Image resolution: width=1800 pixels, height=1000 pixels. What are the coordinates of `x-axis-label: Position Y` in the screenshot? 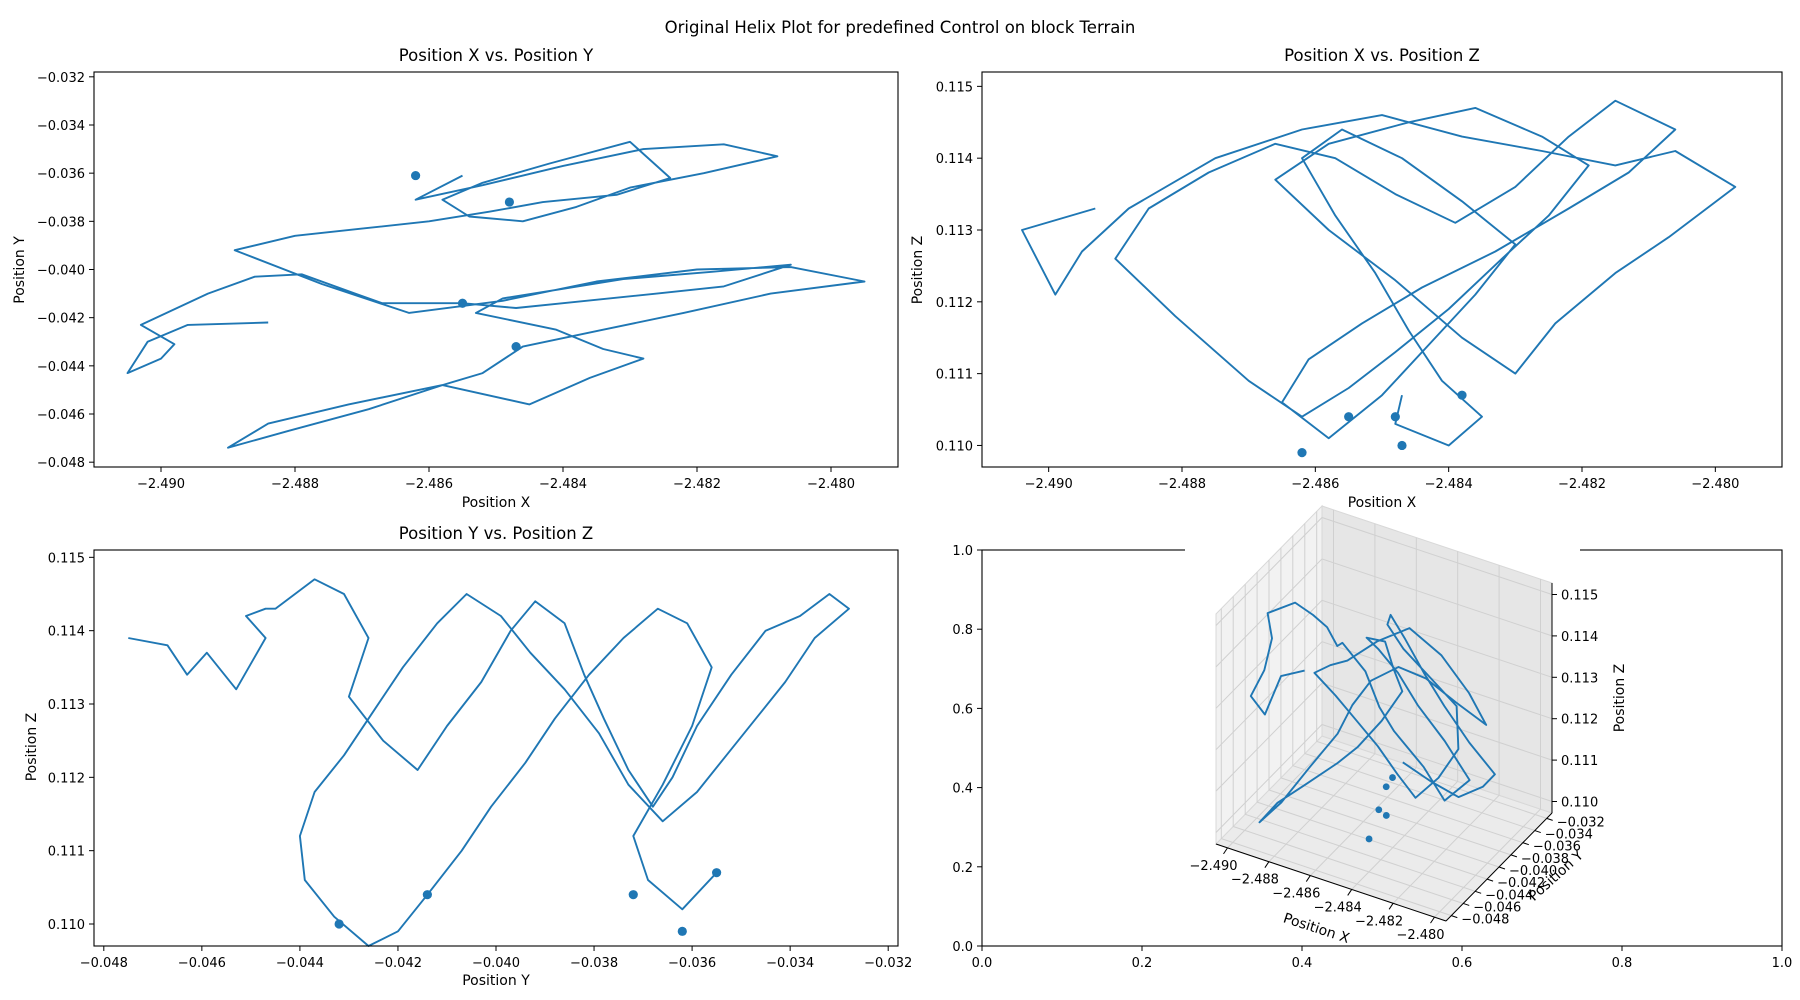 It's located at (496, 981).